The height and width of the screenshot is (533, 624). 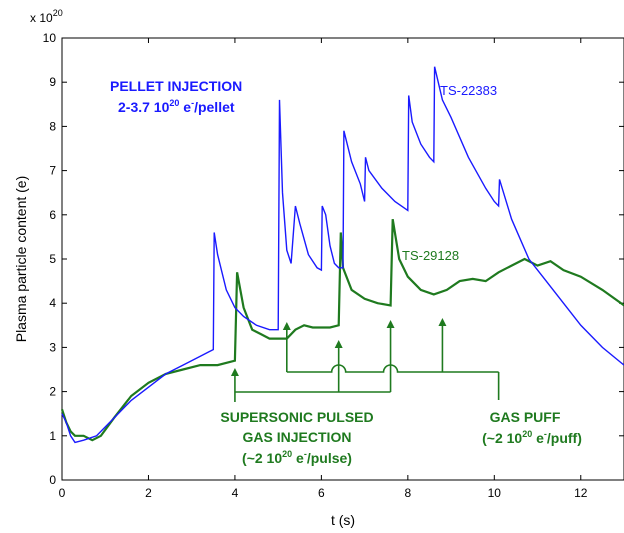 I want to click on x-tick-label: 0, so click(x=62, y=493).